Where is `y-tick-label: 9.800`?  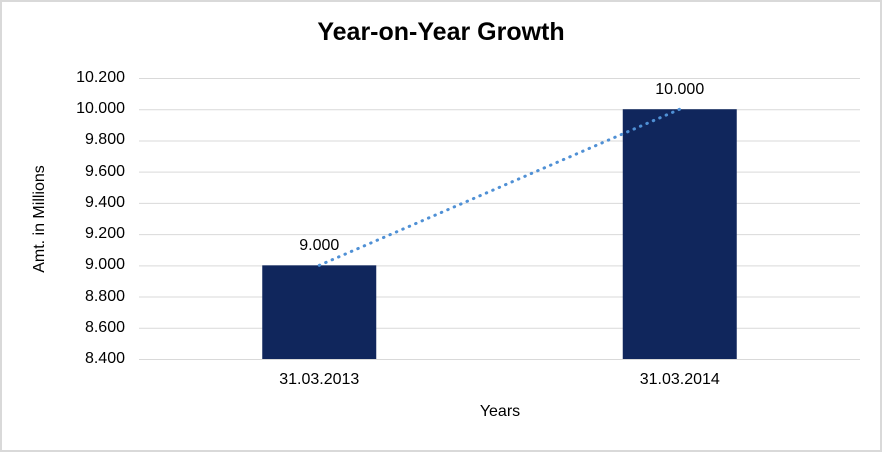 y-tick-label: 9.800 is located at coordinates (104, 140).